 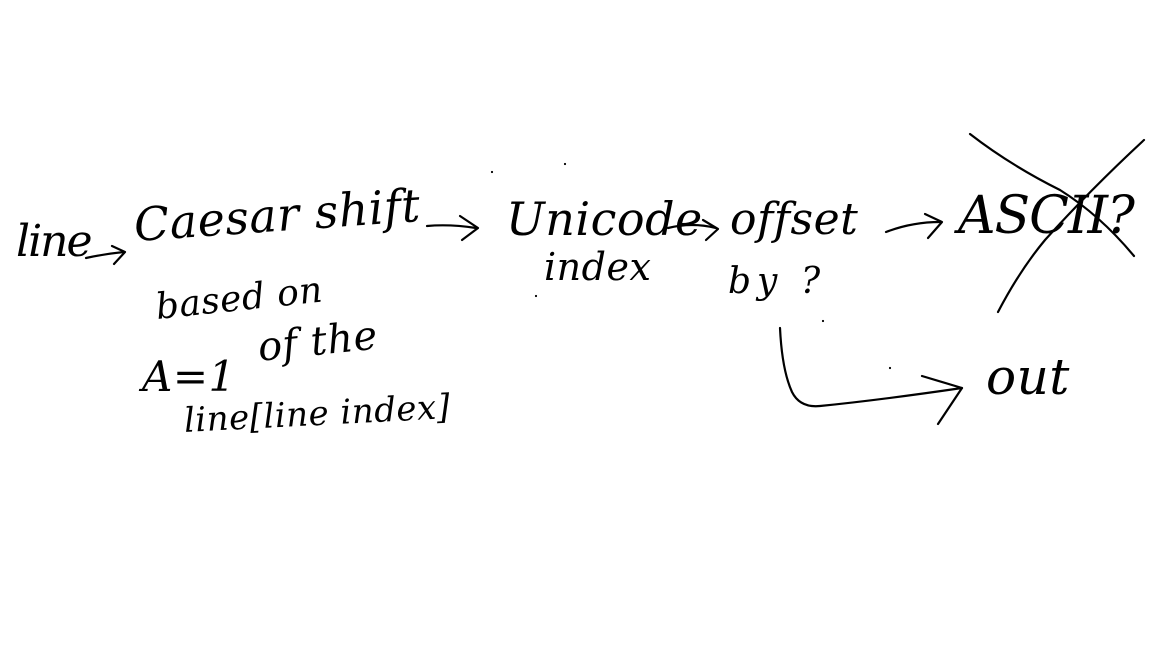 I want to click on ascii-crossout, so click(x=1057, y=223).